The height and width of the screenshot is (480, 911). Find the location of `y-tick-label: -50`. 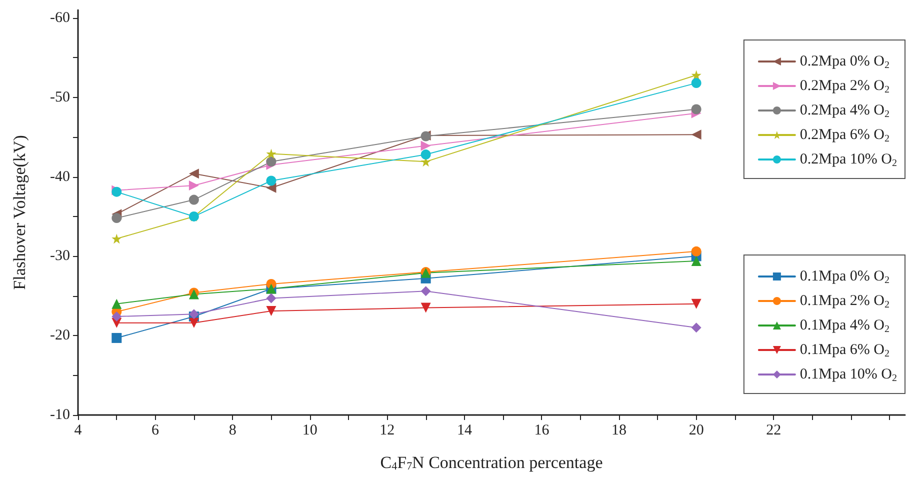

y-tick-label: -50 is located at coordinates (60, 97).